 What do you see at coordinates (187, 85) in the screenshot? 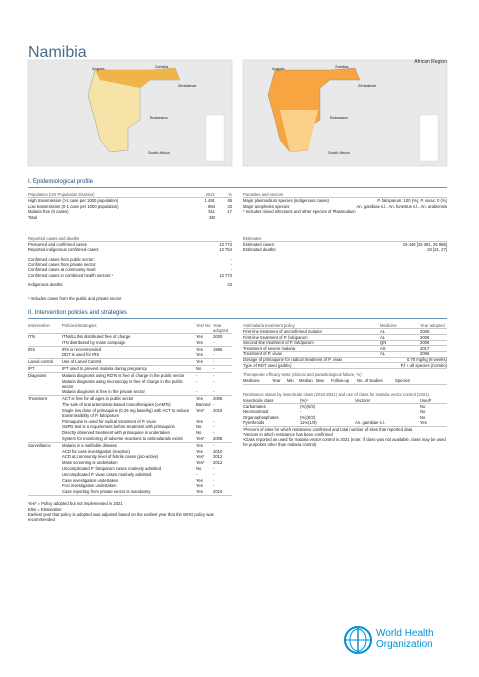
I see `map-label: Zimbabwe` at bounding box center [187, 85].